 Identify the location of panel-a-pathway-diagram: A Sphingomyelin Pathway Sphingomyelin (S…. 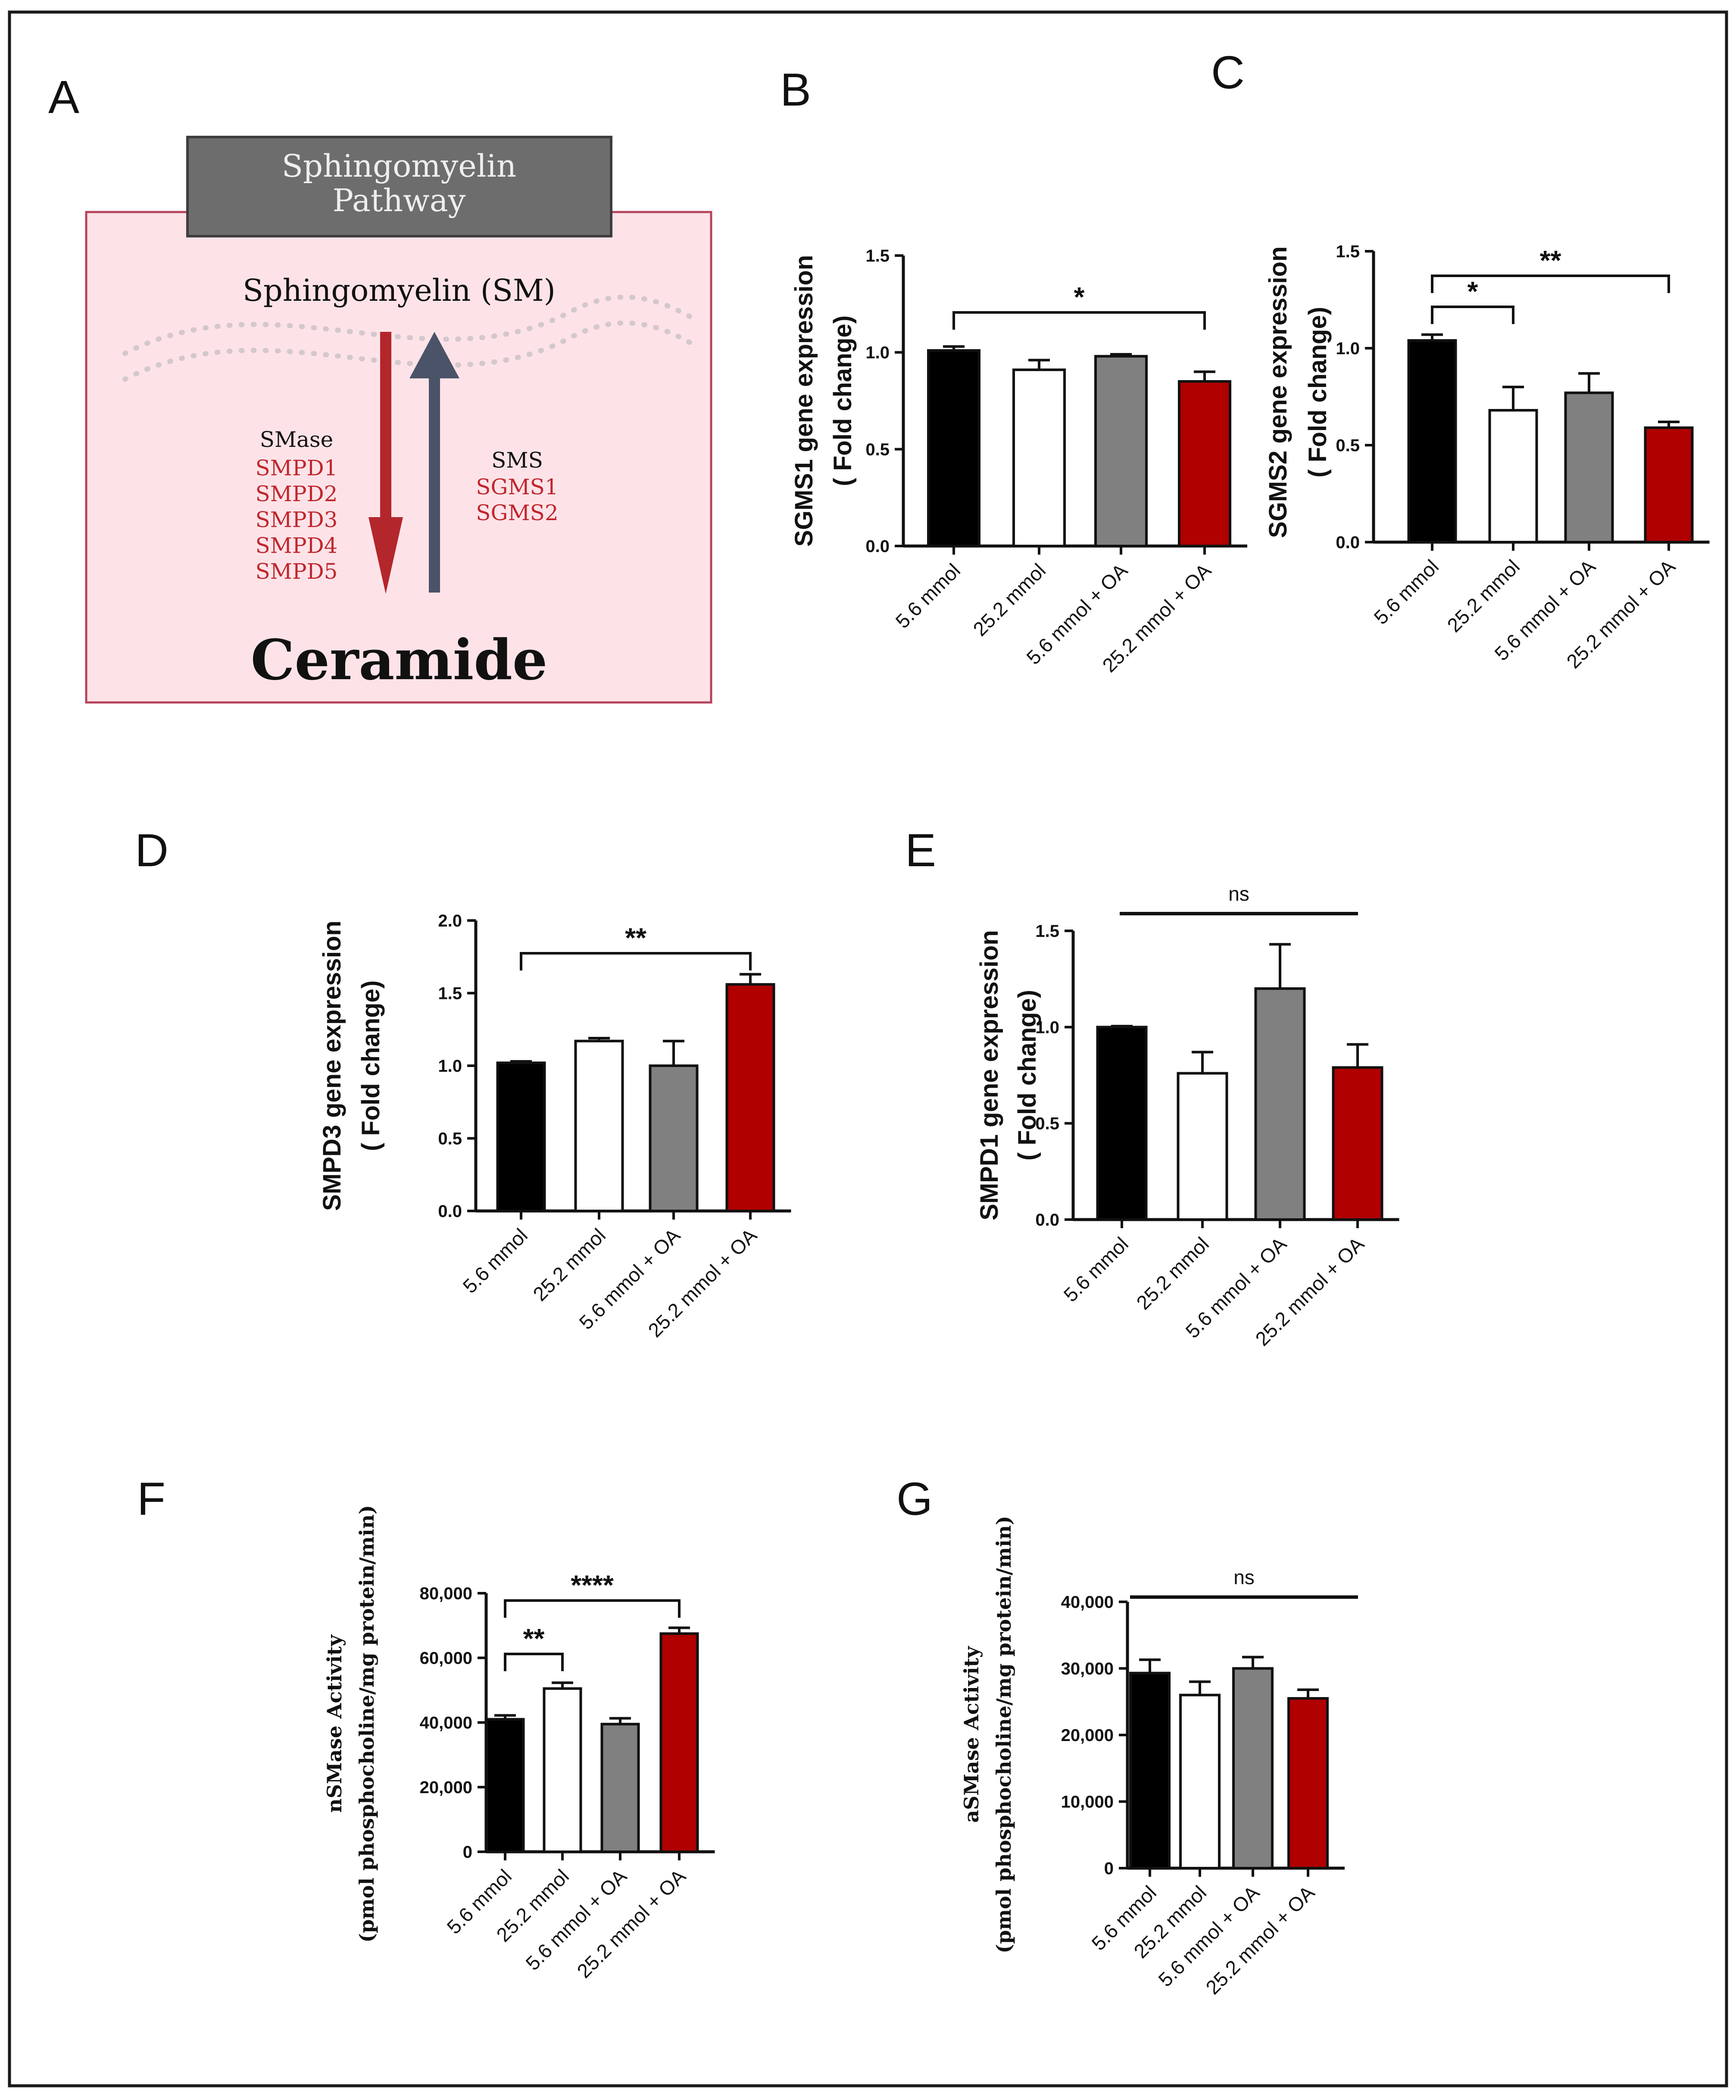
(380, 387).